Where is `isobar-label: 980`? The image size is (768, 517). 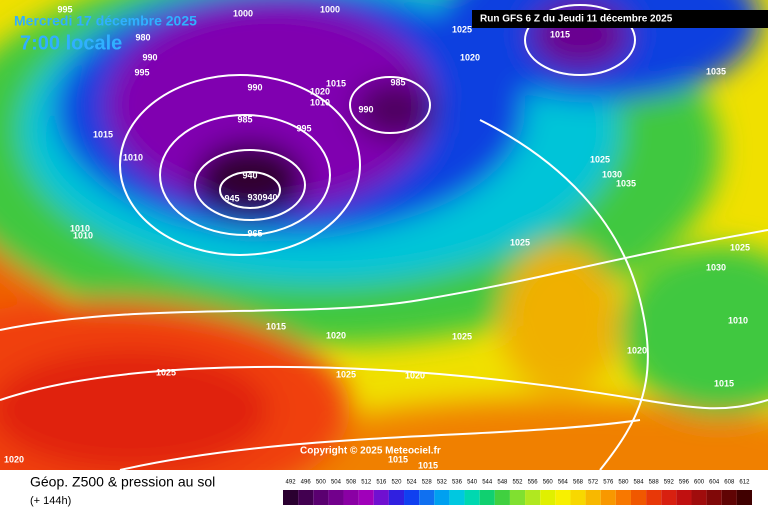
isobar-label: 980 is located at coordinates (142, 37).